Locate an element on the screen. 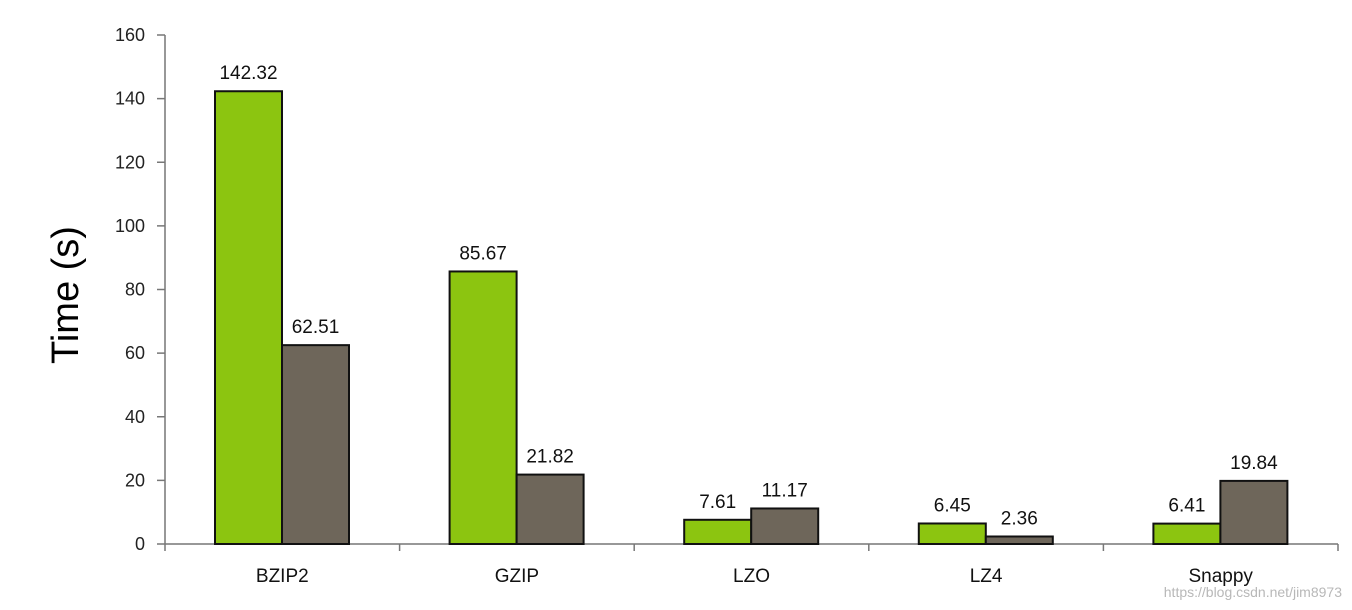 Image resolution: width=1352 pixels, height=610 pixels. watermark-text: https://blog.csdn.net/jim8973 is located at coordinates (1253, 592).